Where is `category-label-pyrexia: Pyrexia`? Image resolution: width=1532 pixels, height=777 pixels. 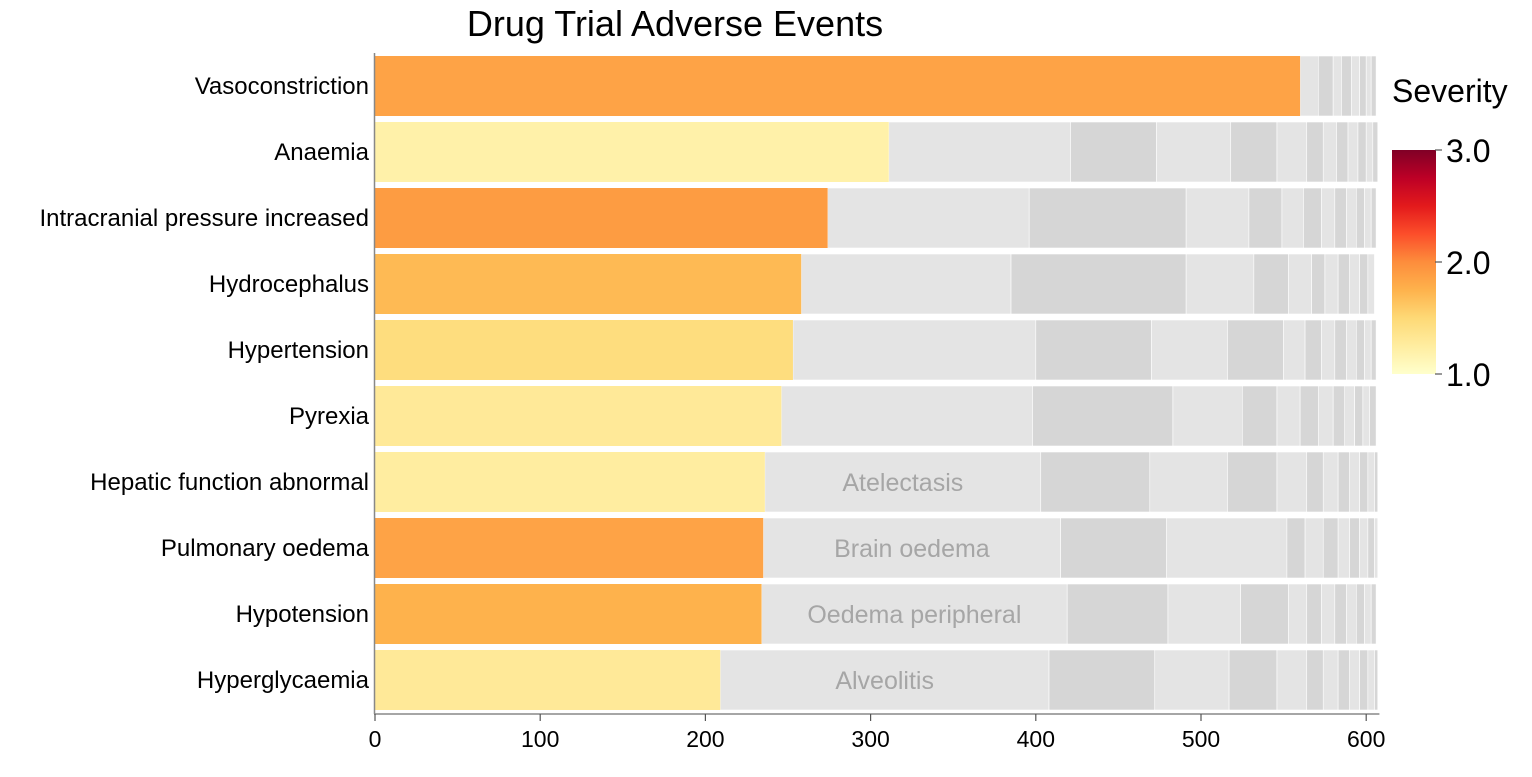
category-label-pyrexia: Pyrexia is located at coordinates (329, 416).